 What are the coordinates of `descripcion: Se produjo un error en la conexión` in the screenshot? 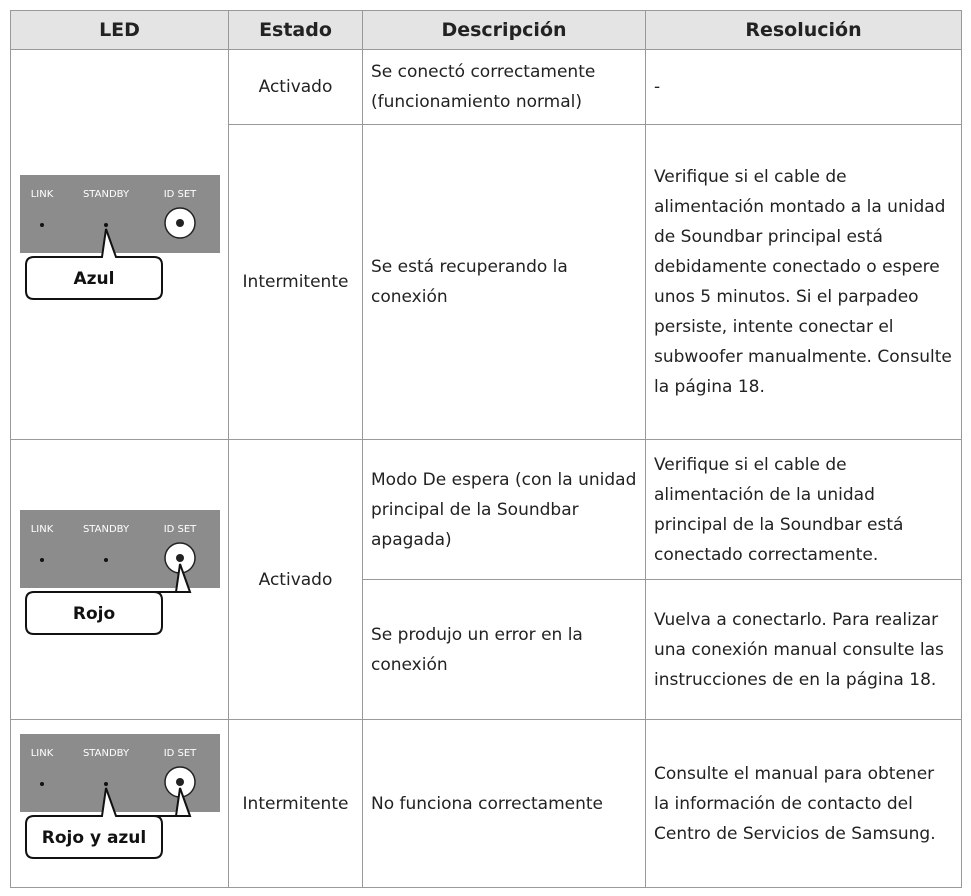 It's located at (504, 649).